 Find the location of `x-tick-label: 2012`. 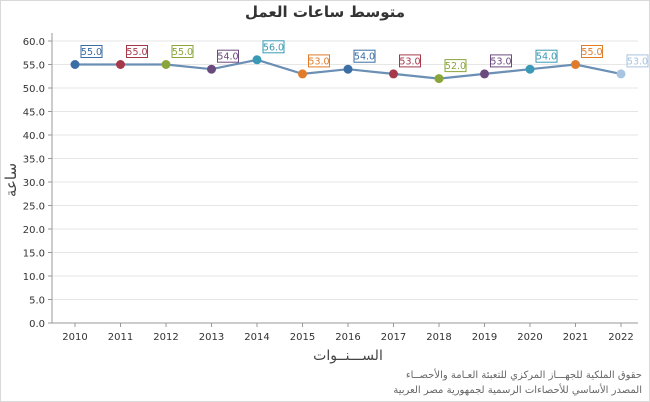

x-tick-label: 2012 is located at coordinates (165, 337).